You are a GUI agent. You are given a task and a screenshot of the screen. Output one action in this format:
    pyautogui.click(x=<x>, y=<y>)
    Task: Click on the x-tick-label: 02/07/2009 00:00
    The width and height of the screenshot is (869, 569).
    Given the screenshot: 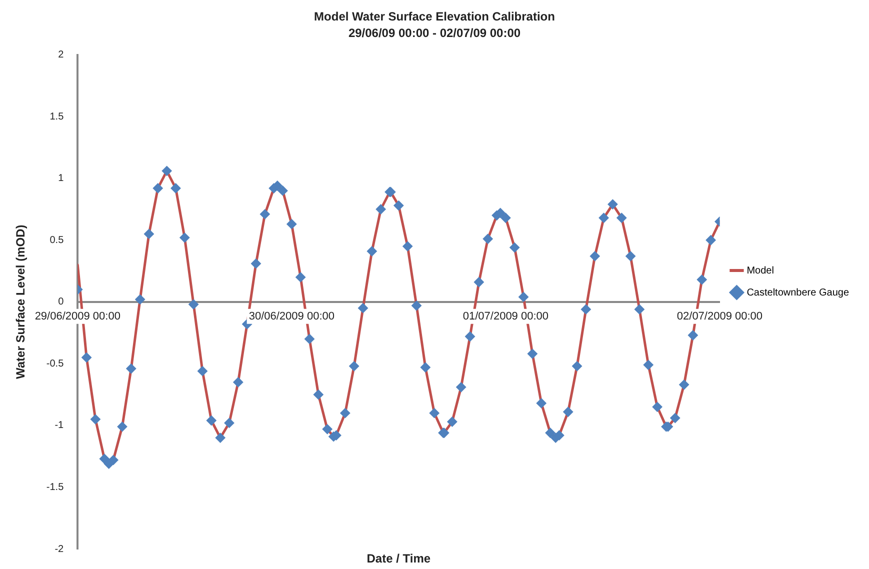 What is the action you would take?
    pyautogui.click(x=719, y=316)
    